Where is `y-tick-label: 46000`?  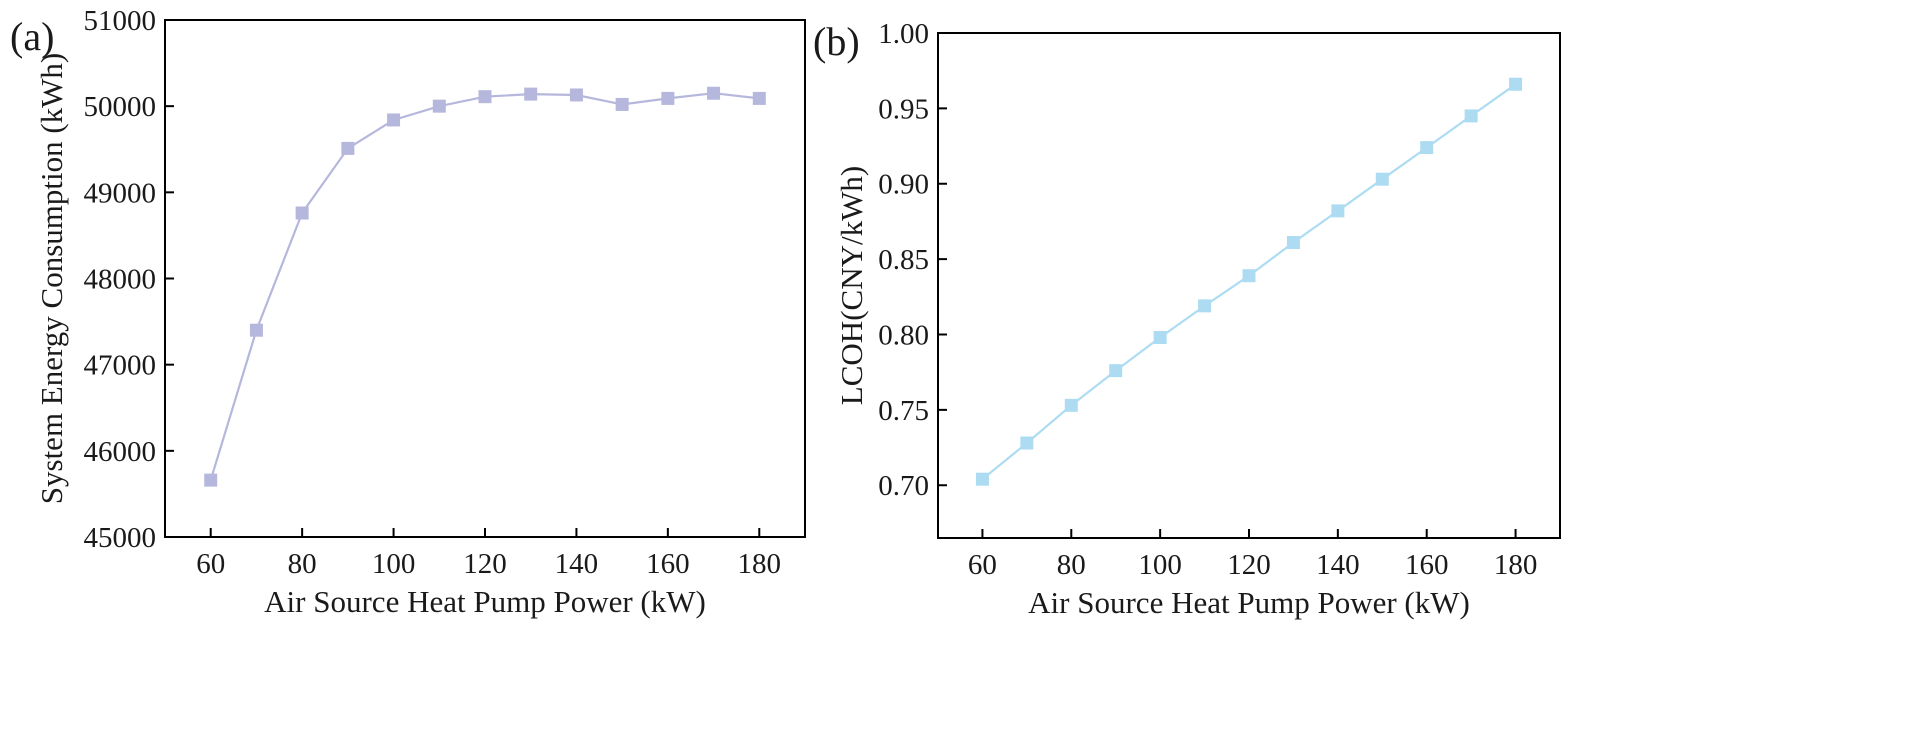 y-tick-label: 46000 is located at coordinates (120, 452).